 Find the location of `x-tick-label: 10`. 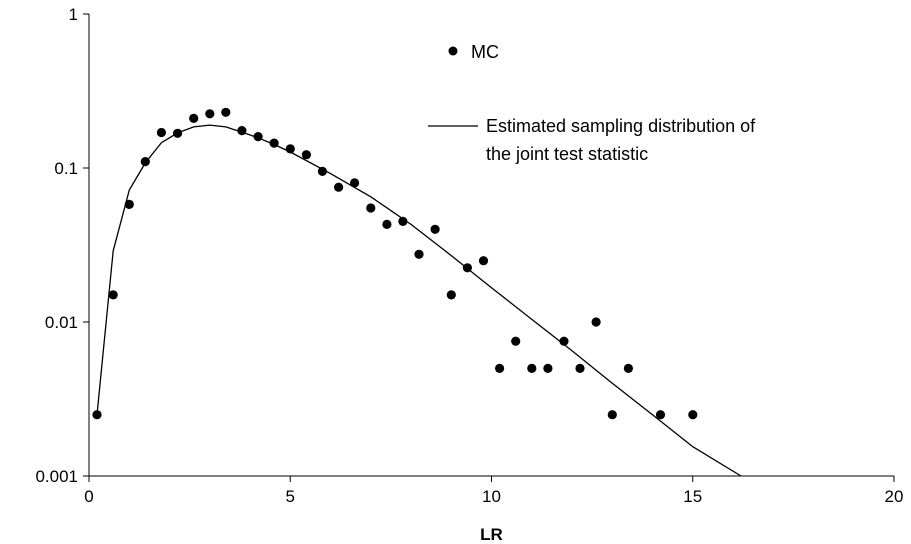

x-tick-label: 10 is located at coordinates (491, 496).